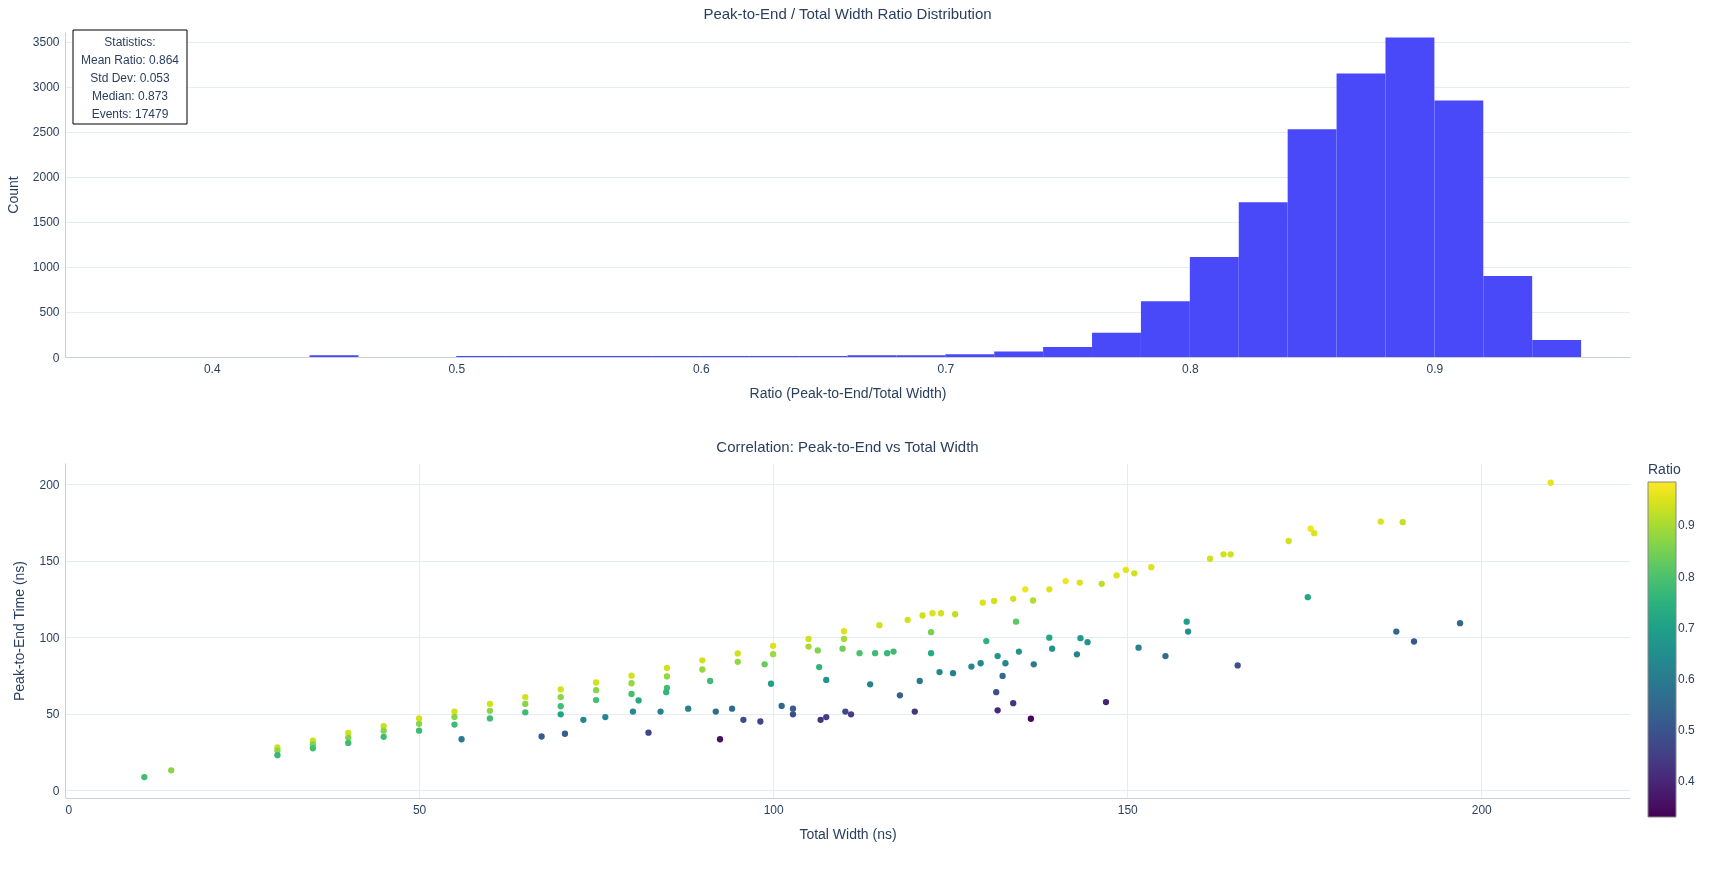 The height and width of the screenshot is (872, 1721). Describe the element at coordinates (19, 631) in the screenshot. I see `y-axis-title: Peak-to-End Time (ns)` at that location.